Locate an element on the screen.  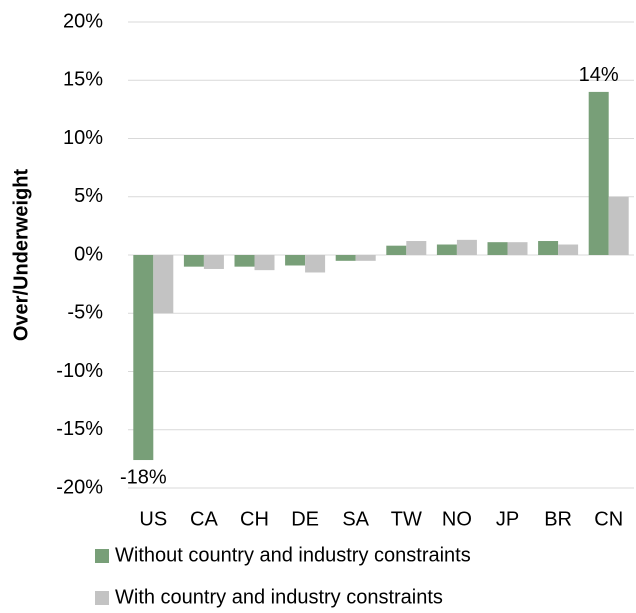
y-tick-label: -15% is located at coordinates (79, 429).